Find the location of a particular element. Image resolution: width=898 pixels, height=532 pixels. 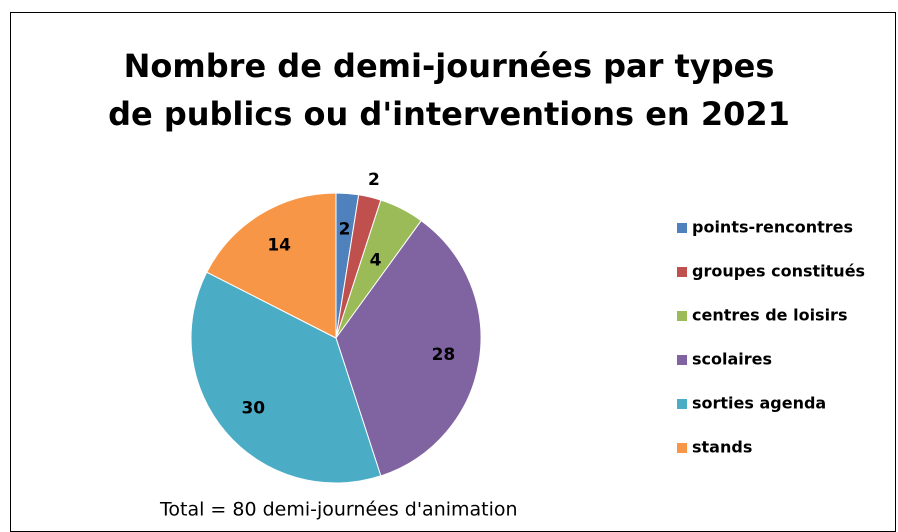

legend-label: centres de loisirs is located at coordinates (769, 315).